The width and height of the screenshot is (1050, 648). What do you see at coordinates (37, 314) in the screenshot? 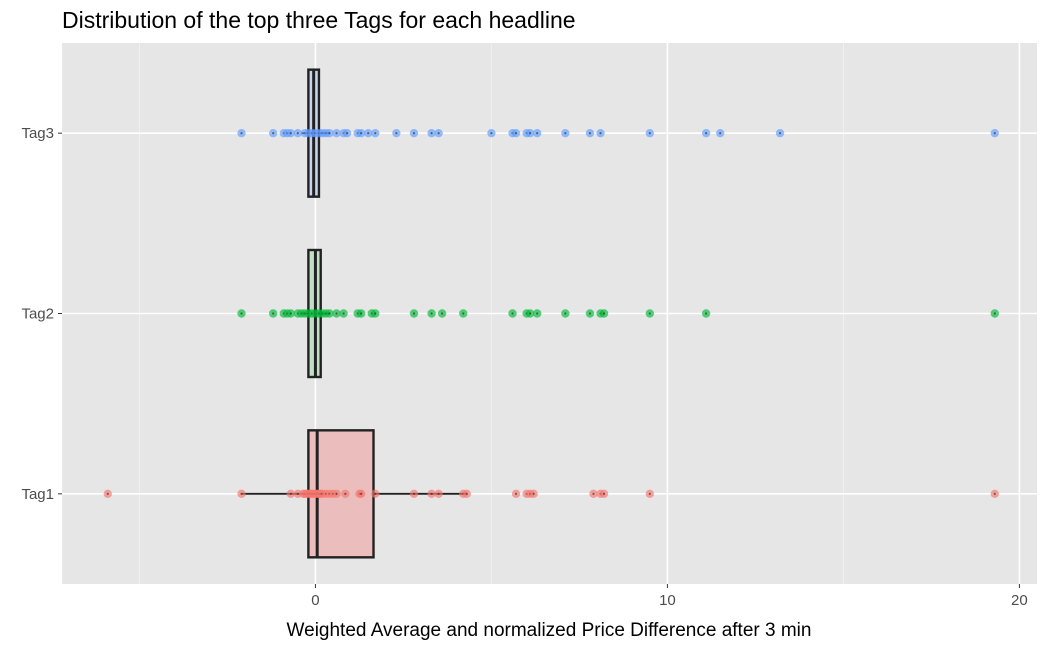
I see `y-tick-label: Tag2` at bounding box center [37, 314].